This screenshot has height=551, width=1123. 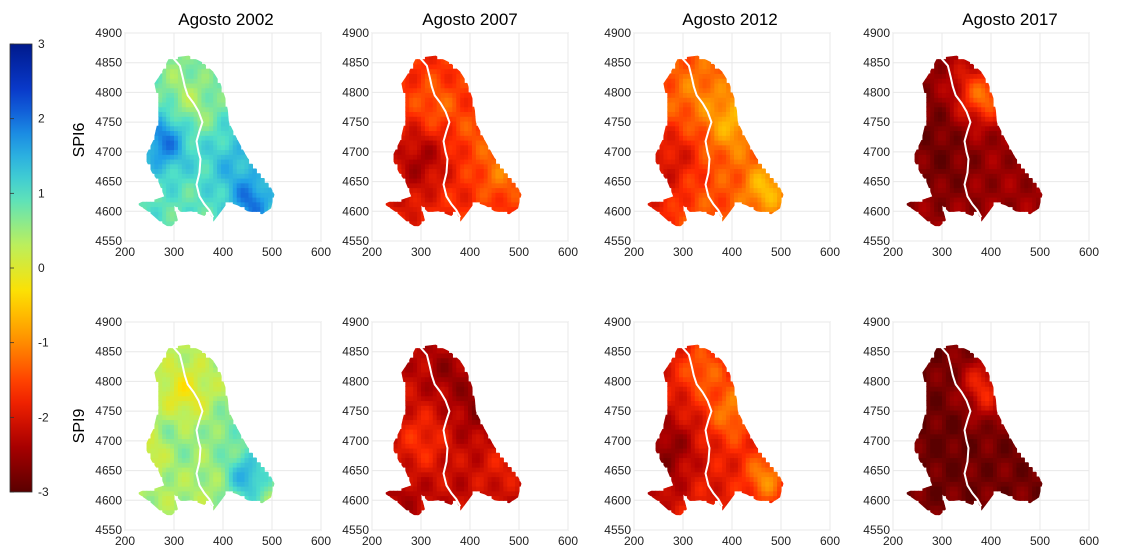 What do you see at coordinates (830, 252) in the screenshot?
I see `x-tick-label: 600` at bounding box center [830, 252].